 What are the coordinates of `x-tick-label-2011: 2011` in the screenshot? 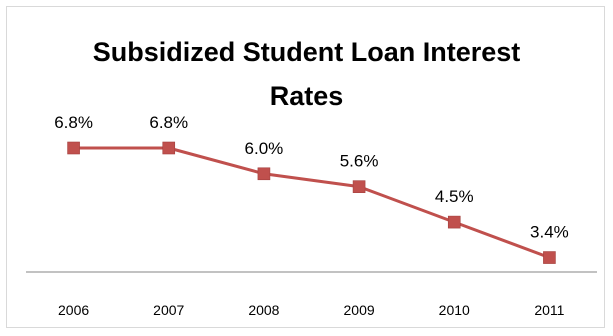 It's located at (549, 310).